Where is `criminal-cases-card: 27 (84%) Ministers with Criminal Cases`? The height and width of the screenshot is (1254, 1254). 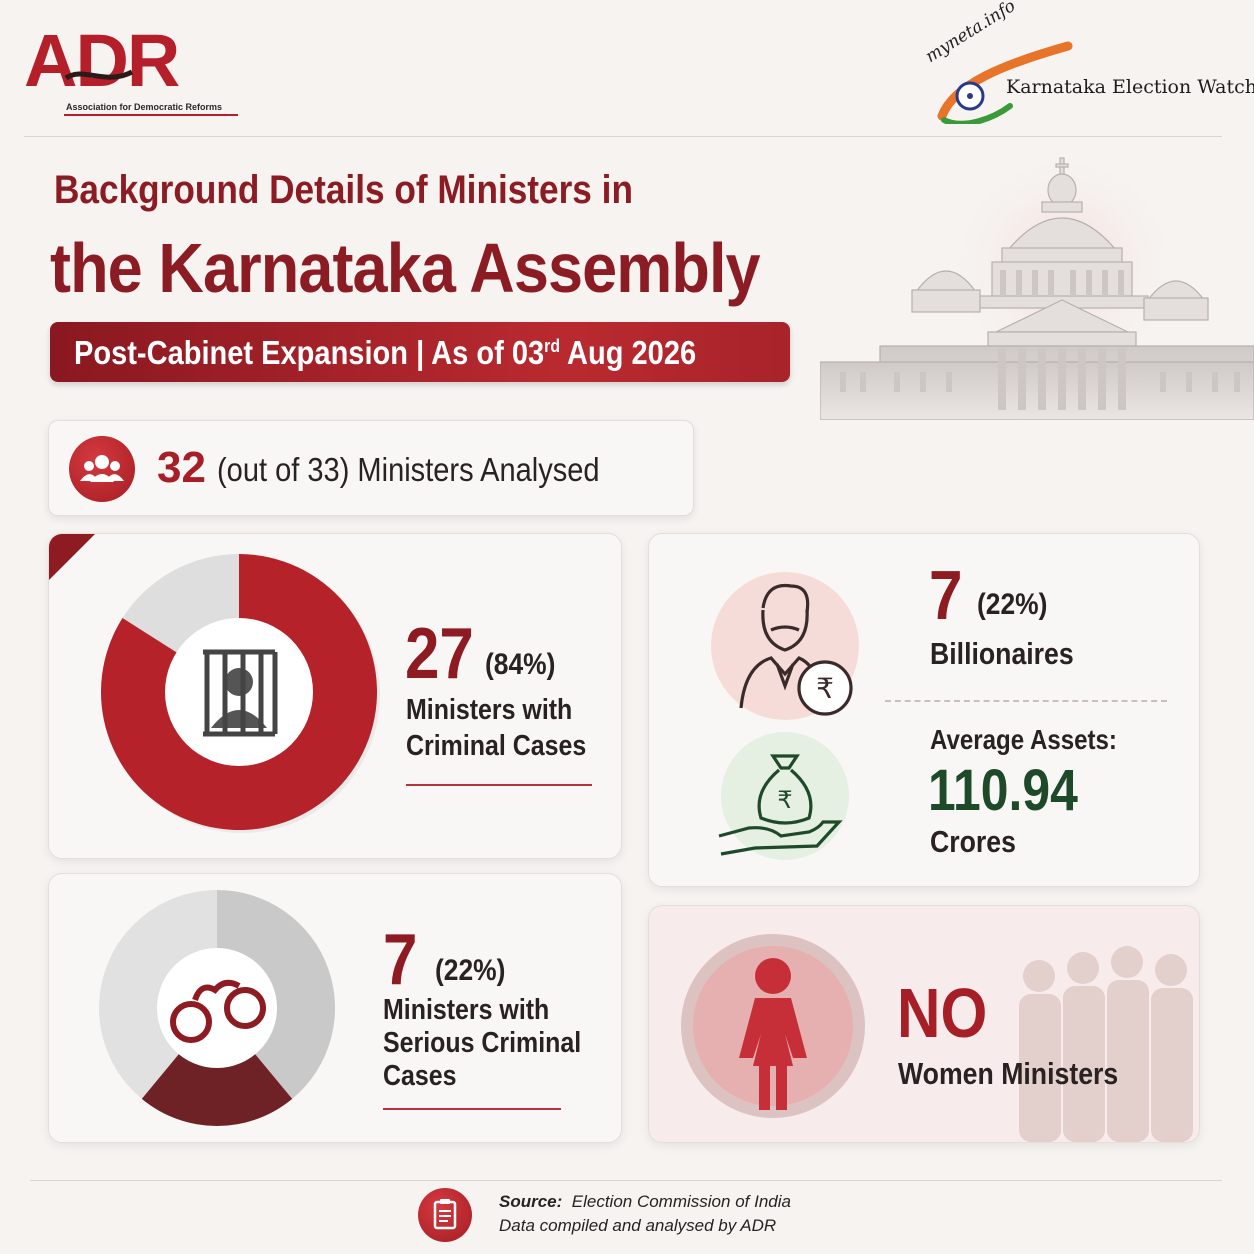 criminal-cases-card: 27 (84%) Ministers with Criminal Cases is located at coordinates (335, 696).